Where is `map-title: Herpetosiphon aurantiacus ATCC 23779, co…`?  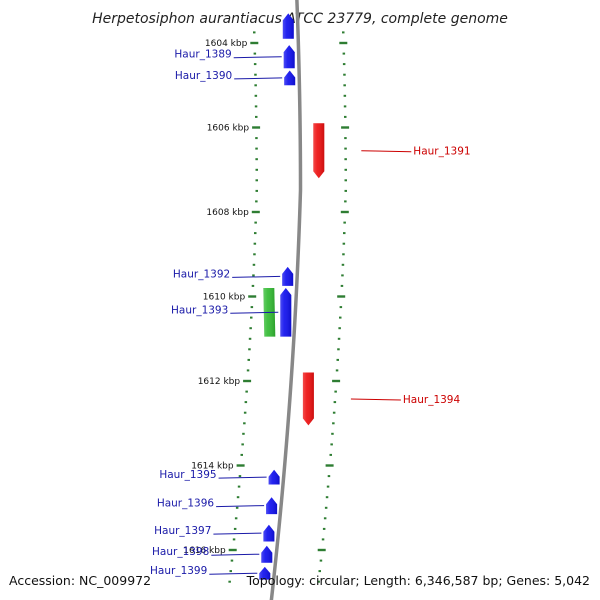 map-title: Herpetosiphon aurantiacus ATCC 23779, co… is located at coordinates (300, 19).